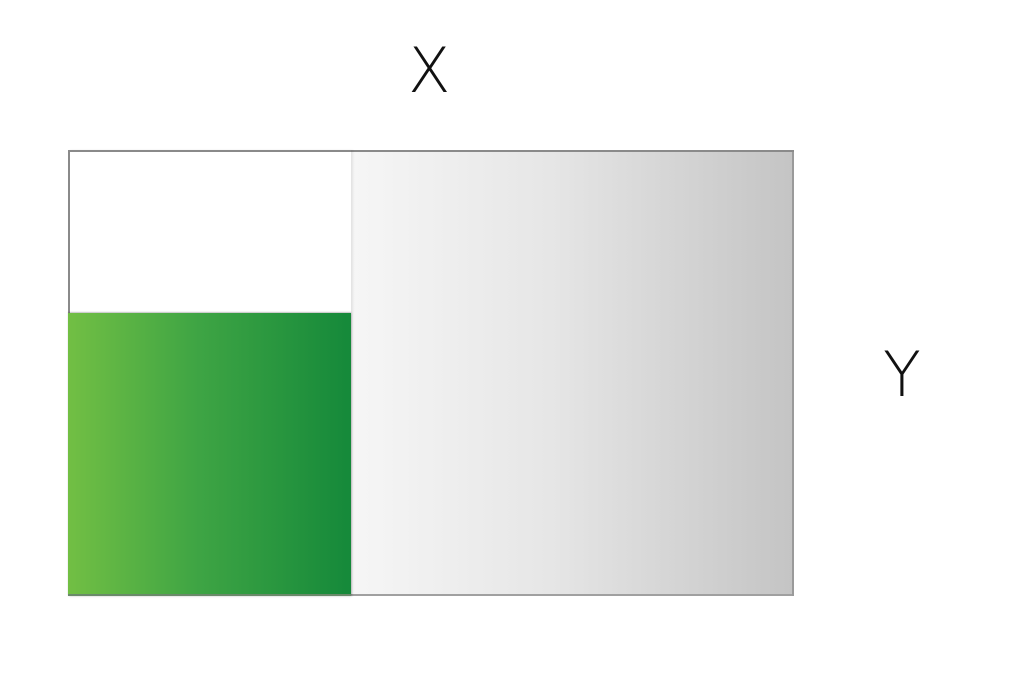  Describe the element at coordinates (209, 454) in the screenshot. I see `green-square` at that location.